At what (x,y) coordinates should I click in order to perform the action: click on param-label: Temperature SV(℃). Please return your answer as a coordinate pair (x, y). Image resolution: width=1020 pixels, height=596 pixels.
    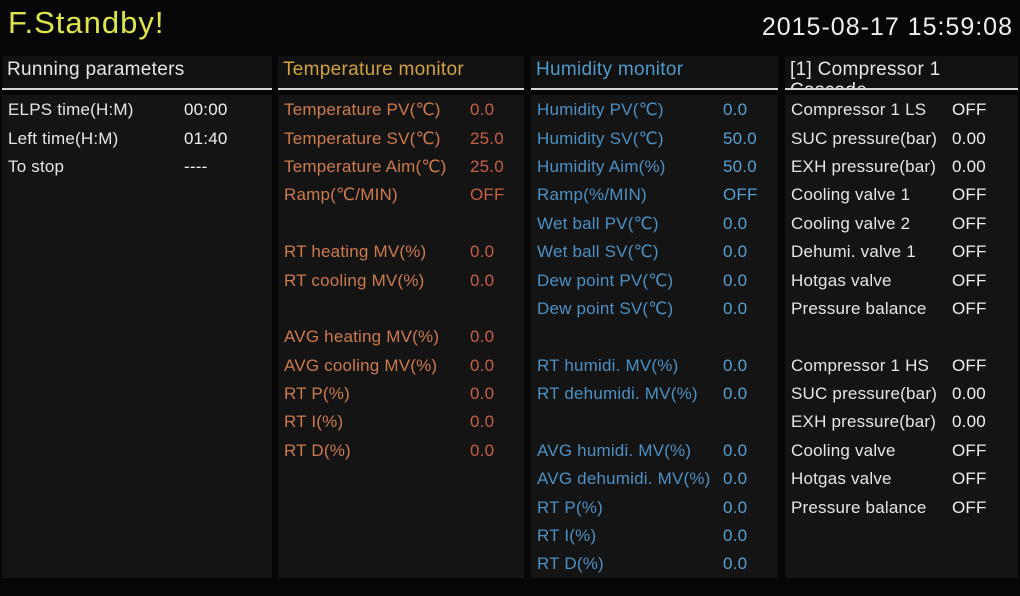
    Looking at the image, I should click on (362, 138).